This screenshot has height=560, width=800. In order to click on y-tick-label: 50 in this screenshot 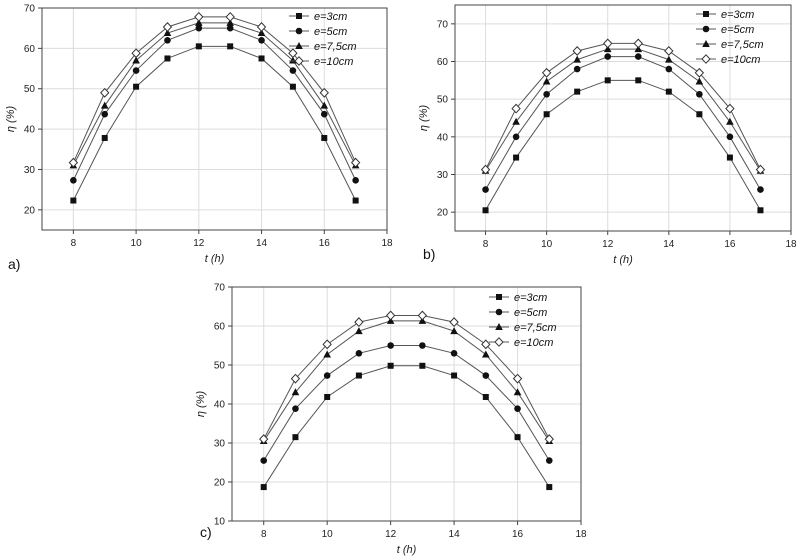, I will do `click(443, 100)`.